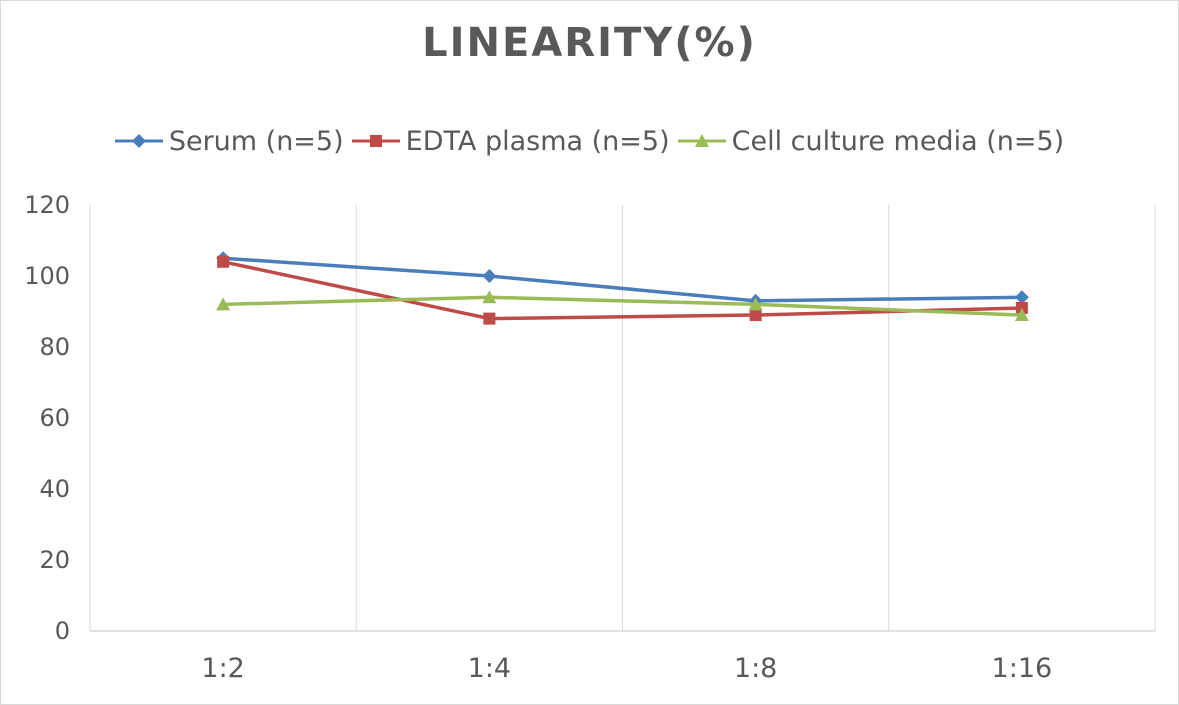 The height and width of the screenshot is (705, 1179). What do you see at coordinates (47, 205) in the screenshot?
I see `y-tick-label: 120` at bounding box center [47, 205].